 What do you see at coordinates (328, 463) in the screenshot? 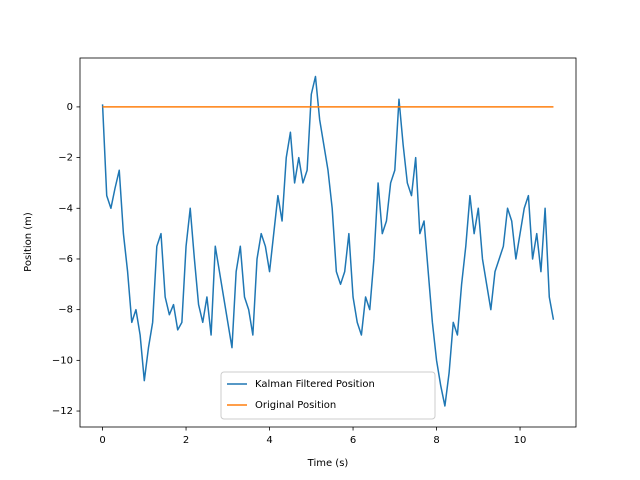
I see `x-axis-label: Time (s)` at bounding box center [328, 463].